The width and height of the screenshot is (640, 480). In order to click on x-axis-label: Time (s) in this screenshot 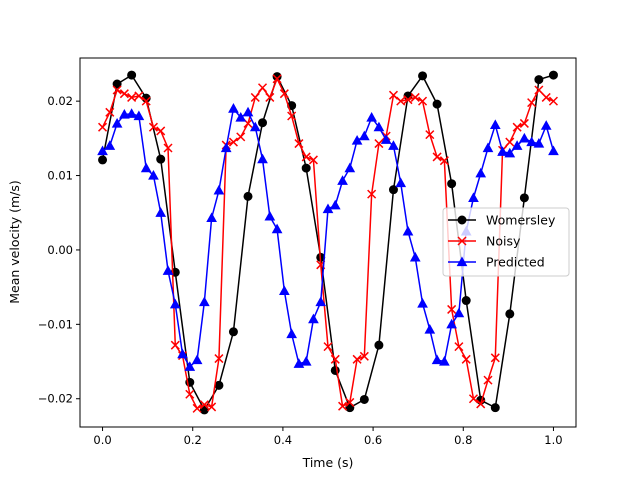, I will do `click(328, 462)`.